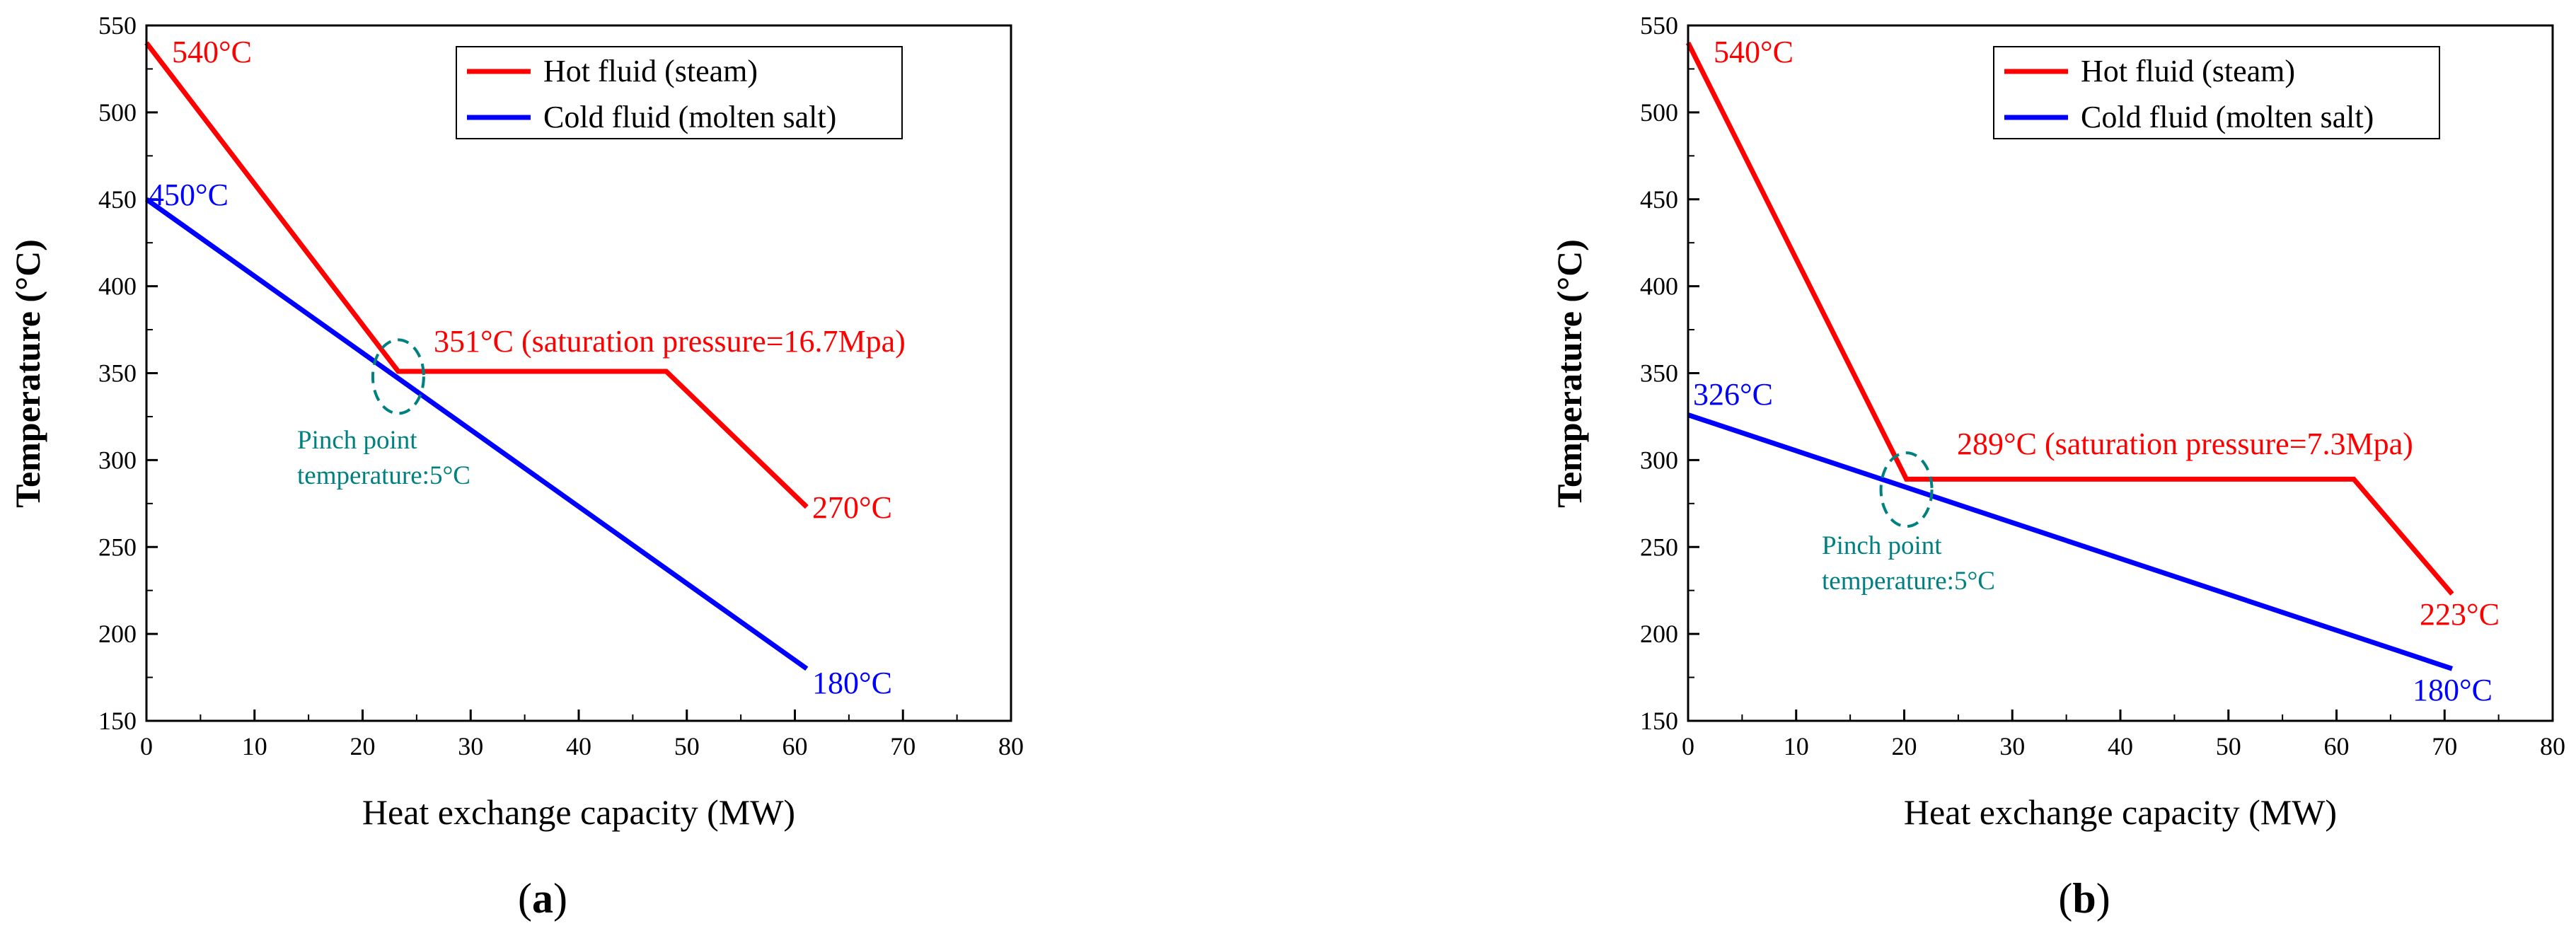 This screenshot has height=938, width=2576. What do you see at coordinates (117, 112) in the screenshot?
I see `panel-a-y-tick-label: 500` at bounding box center [117, 112].